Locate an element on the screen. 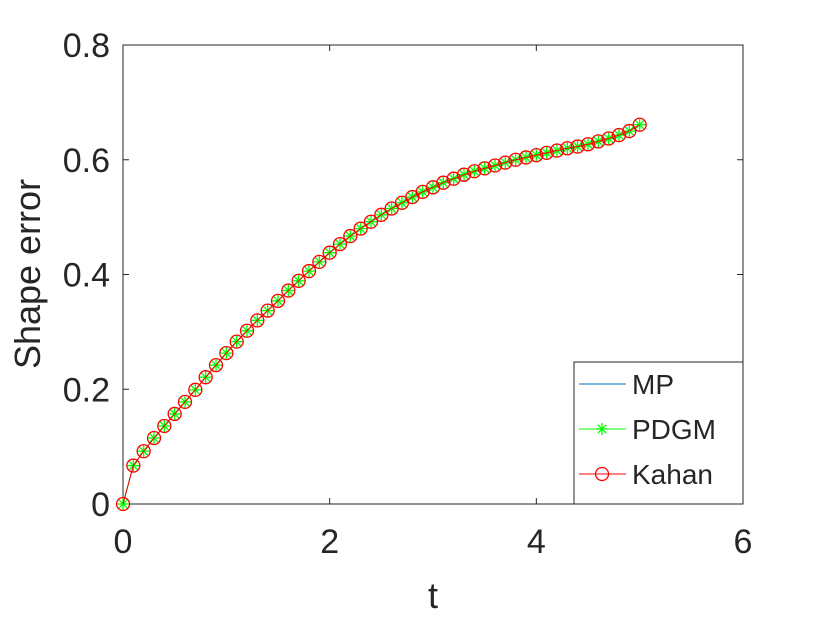  legend-item-kahan: Kahan is located at coordinates (646, 474).